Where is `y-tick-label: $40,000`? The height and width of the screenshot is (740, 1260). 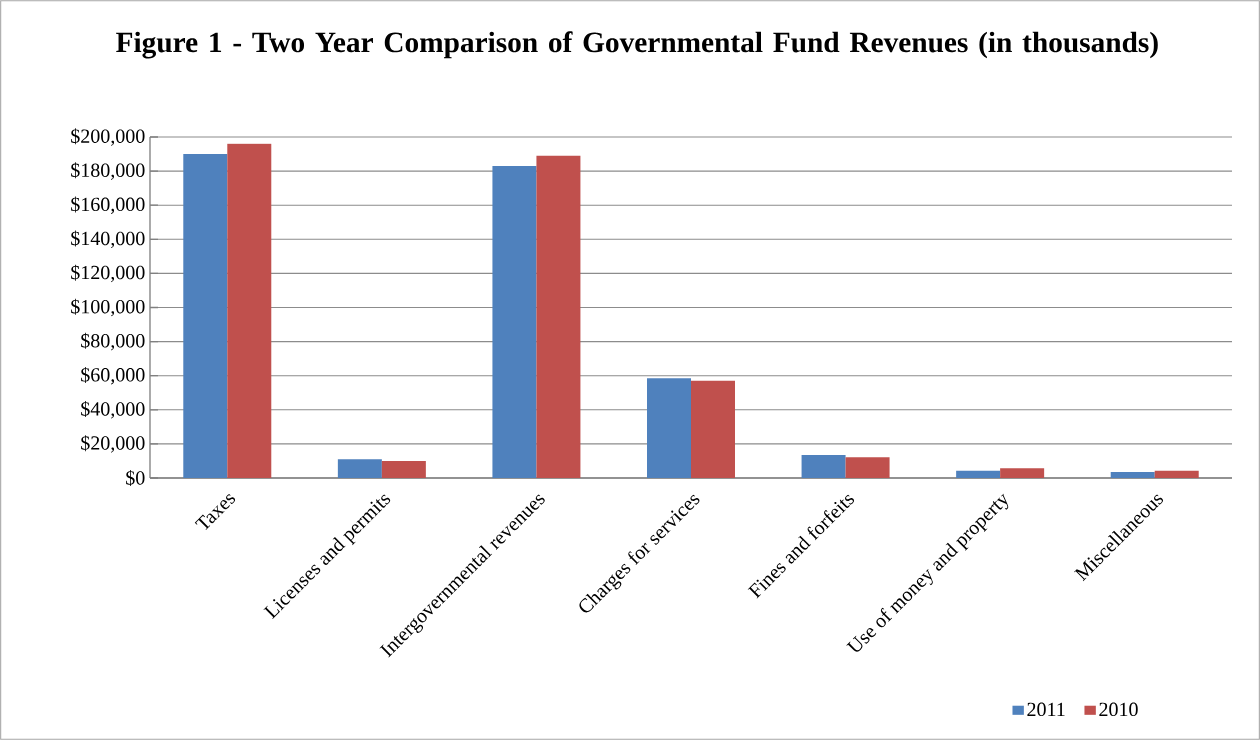
y-tick-label: $40,000 is located at coordinates (113, 410).